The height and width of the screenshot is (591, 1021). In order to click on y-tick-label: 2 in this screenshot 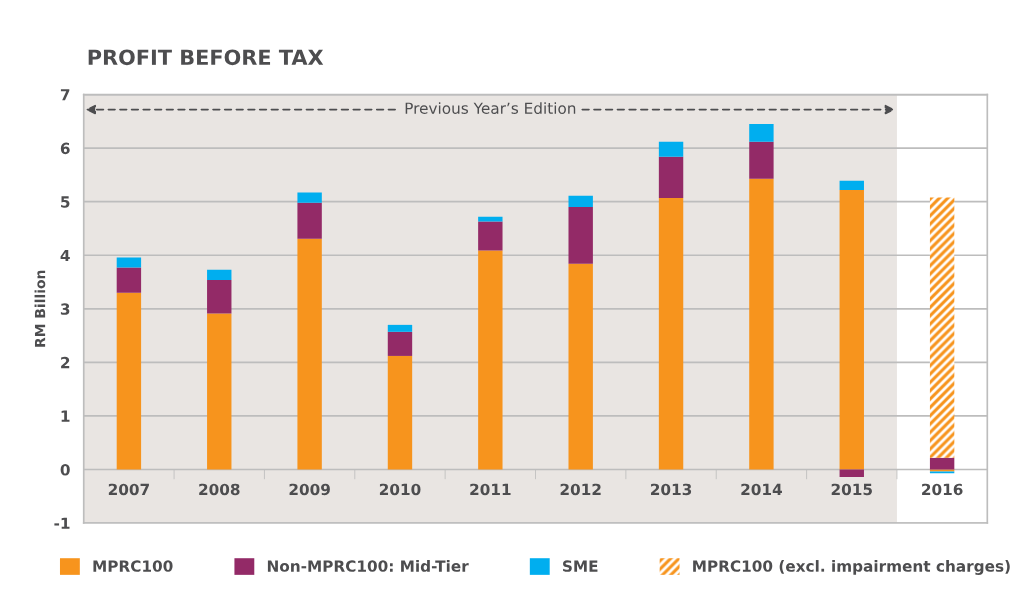, I will do `click(65, 362)`.